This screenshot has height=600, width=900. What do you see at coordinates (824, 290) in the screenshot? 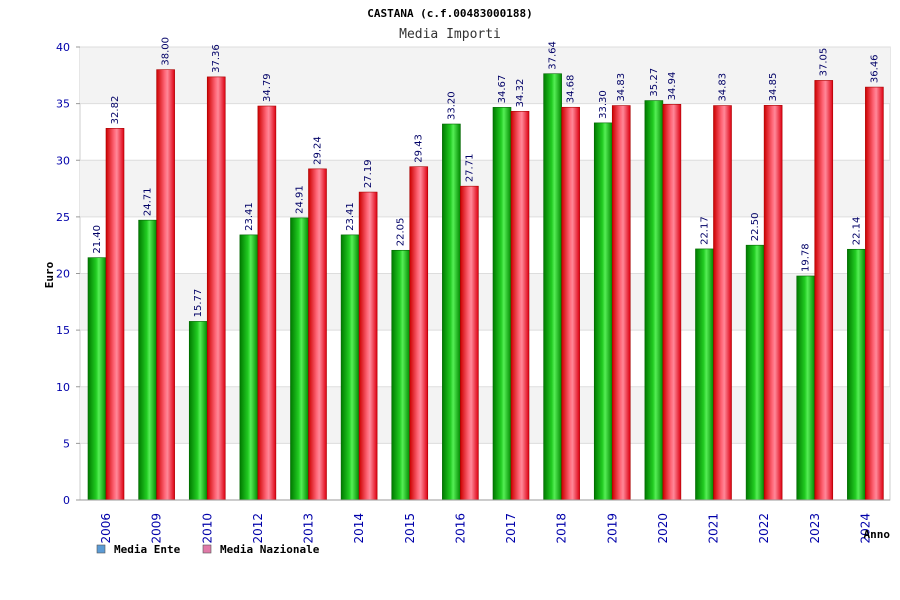
I see `bar-media-nazionale-2023` at bounding box center [824, 290].